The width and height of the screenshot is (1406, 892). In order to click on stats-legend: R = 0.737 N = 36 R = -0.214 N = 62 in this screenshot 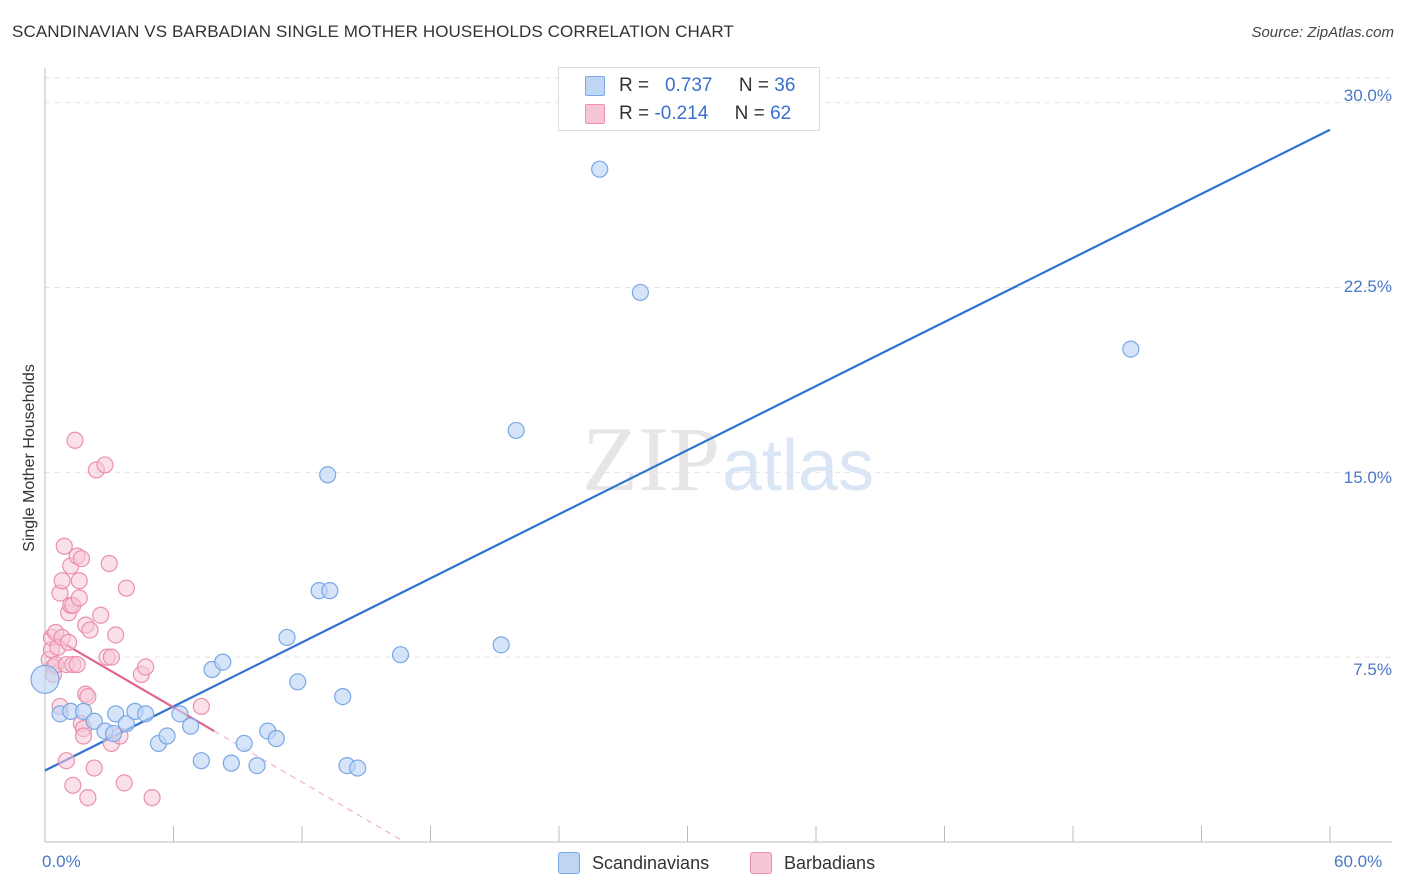, I will do `click(689, 99)`.